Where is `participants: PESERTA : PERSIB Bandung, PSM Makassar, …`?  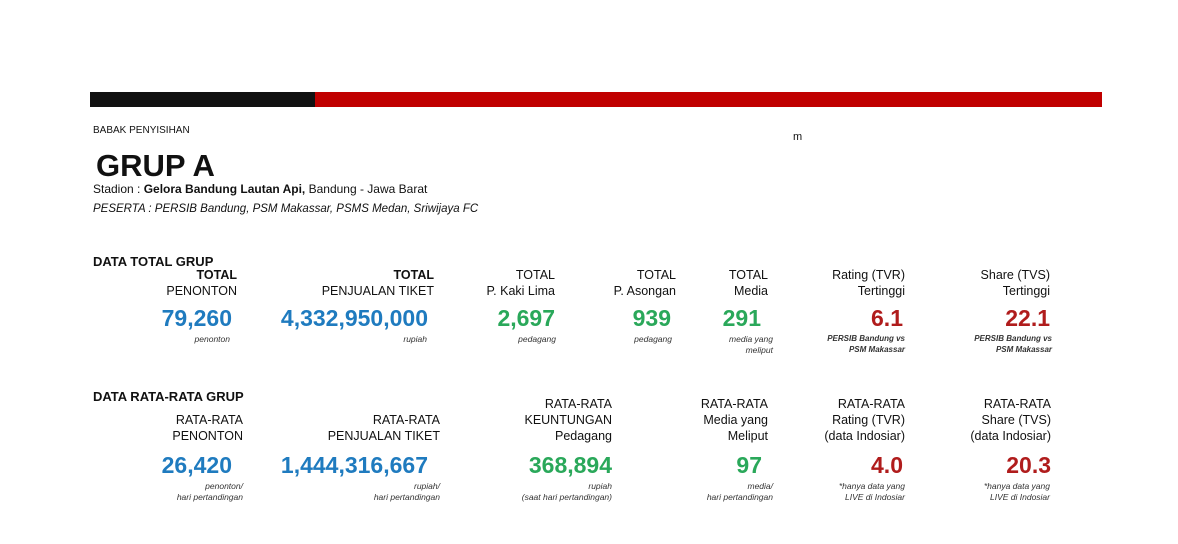
participants: PESERTA : PERSIB Bandung, PSM Makassar, … is located at coordinates (286, 209).